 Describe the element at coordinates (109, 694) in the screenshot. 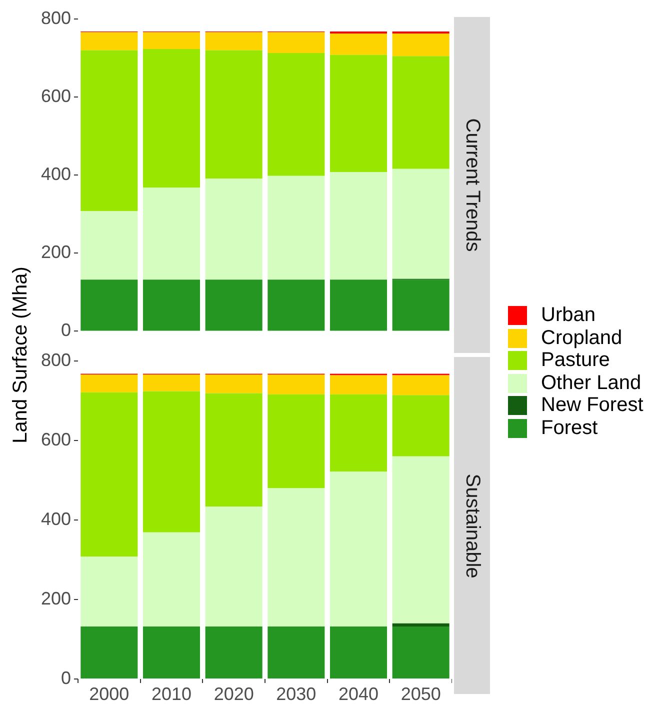

I see `x-tick-label: 2000` at that location.